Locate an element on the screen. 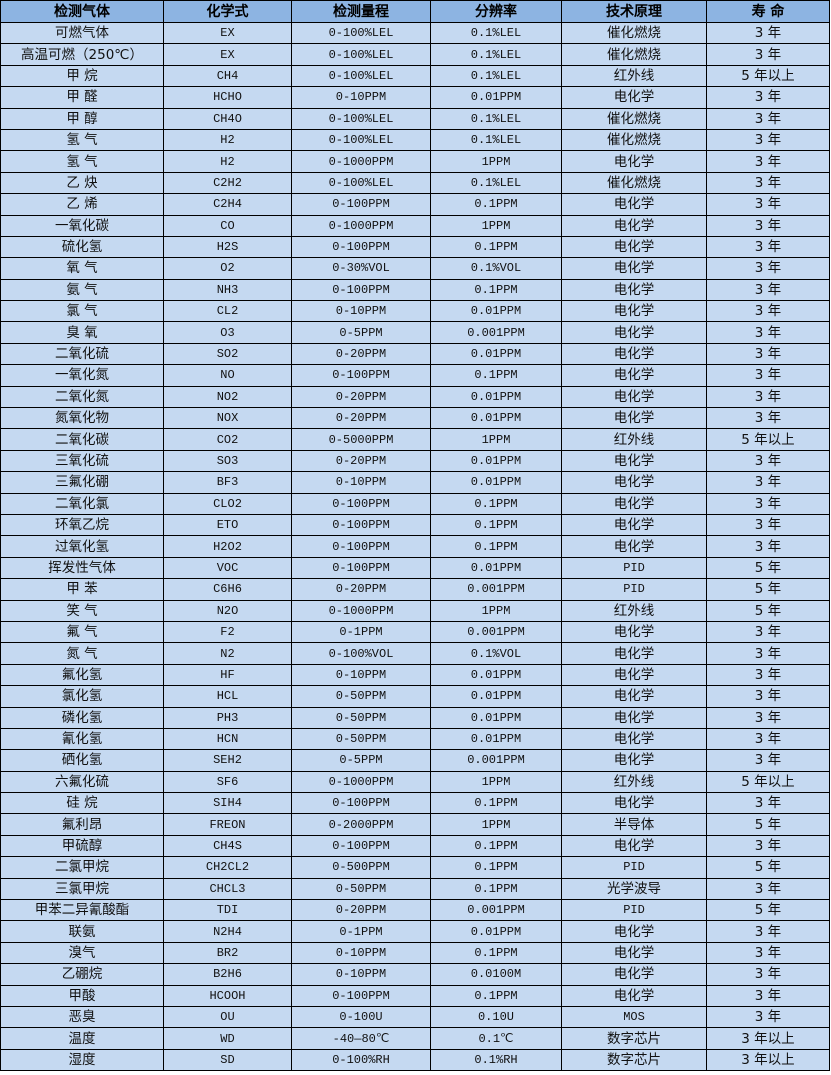 The image size is (831, 1075). formula-cell: HCOOH is located at coordinates (227, 995).